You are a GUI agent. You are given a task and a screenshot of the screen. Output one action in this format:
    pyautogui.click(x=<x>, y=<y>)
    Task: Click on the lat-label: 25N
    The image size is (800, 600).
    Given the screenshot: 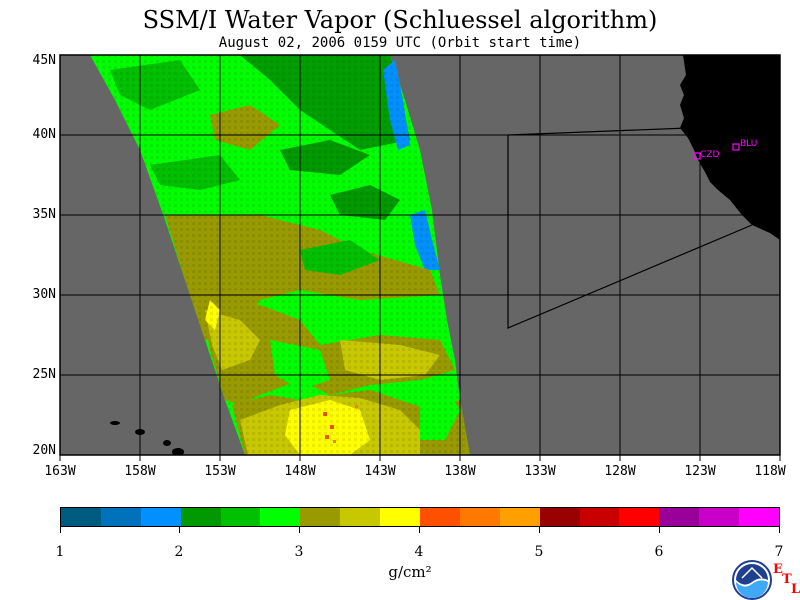 What is the action you would take?
    pyautogui.click(x=44, y=374)
    